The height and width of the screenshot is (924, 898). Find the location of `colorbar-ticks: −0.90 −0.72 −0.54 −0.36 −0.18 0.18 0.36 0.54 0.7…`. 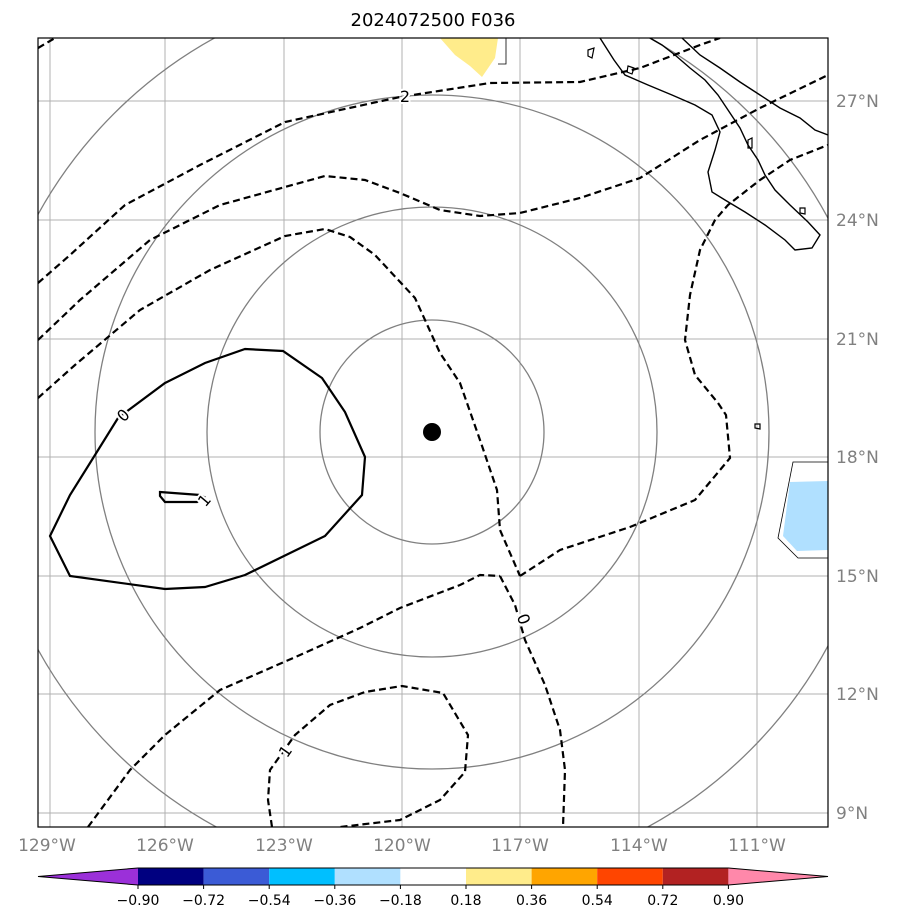

colorbar-ticks: −0.90 −0.72 −0.54 −0.36 −0.18 0.18 0.36 0.54 0.7… is located at coordinates (430, 897).